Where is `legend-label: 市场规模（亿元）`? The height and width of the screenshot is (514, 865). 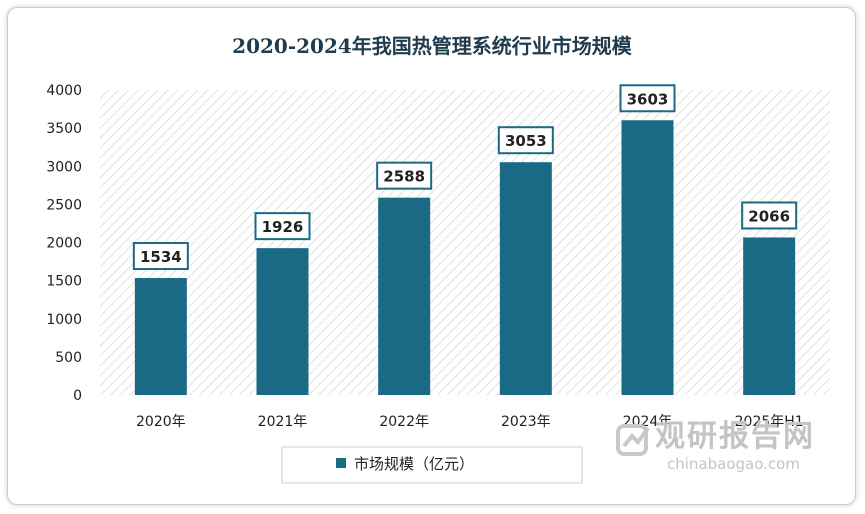
legend-label: 市场规模（亿元） is located at coordinates (414, 464).